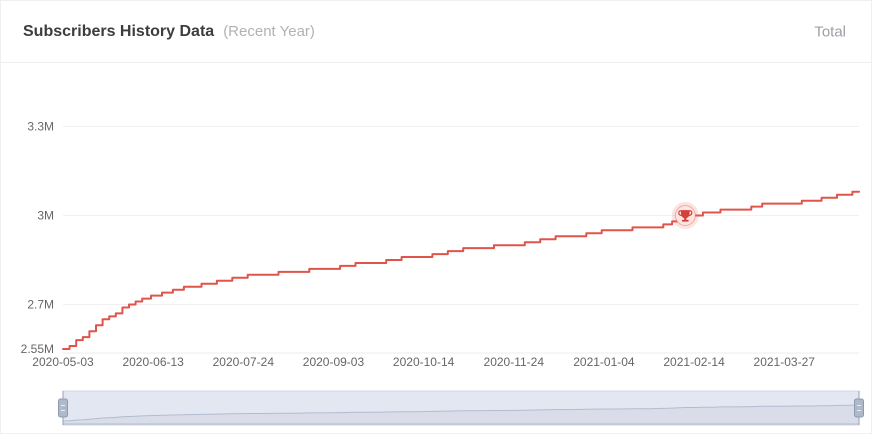  What do you see at coordinates (694, 362) in the screenshot?
I see `x-axis-label: 2021-02-14` at bounding box center [694, 362].